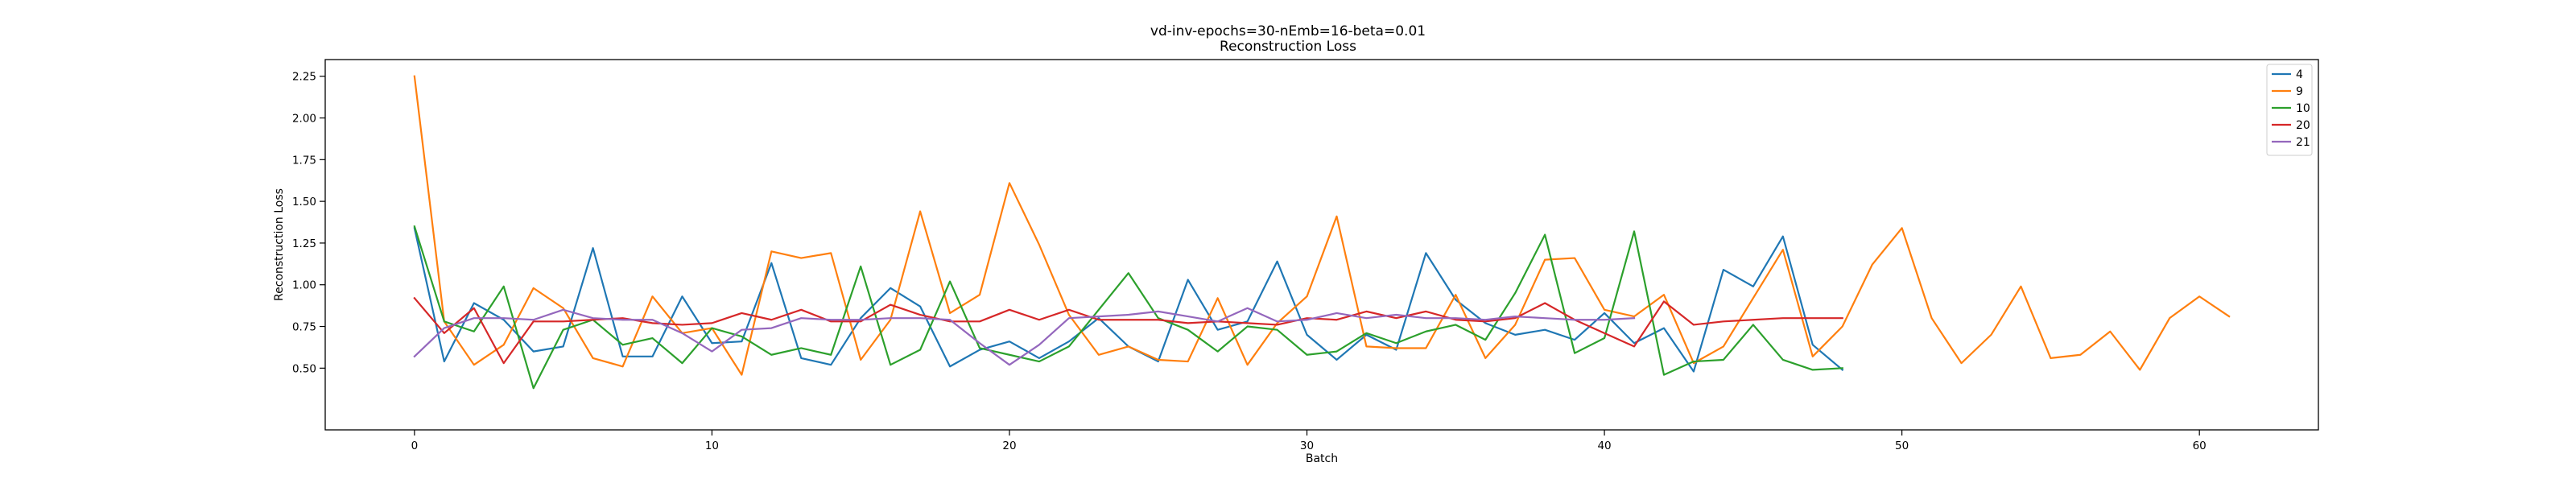 This screenshot has height=483, width=2576. Describe the element at coordinates (1902, 446) in the screenshot. I see `x-tick-label: 50` at that location.